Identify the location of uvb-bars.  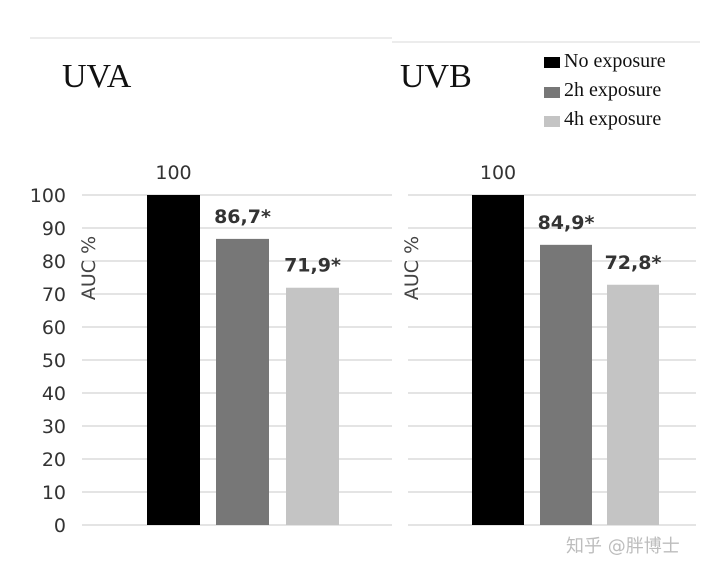
(565, 360).